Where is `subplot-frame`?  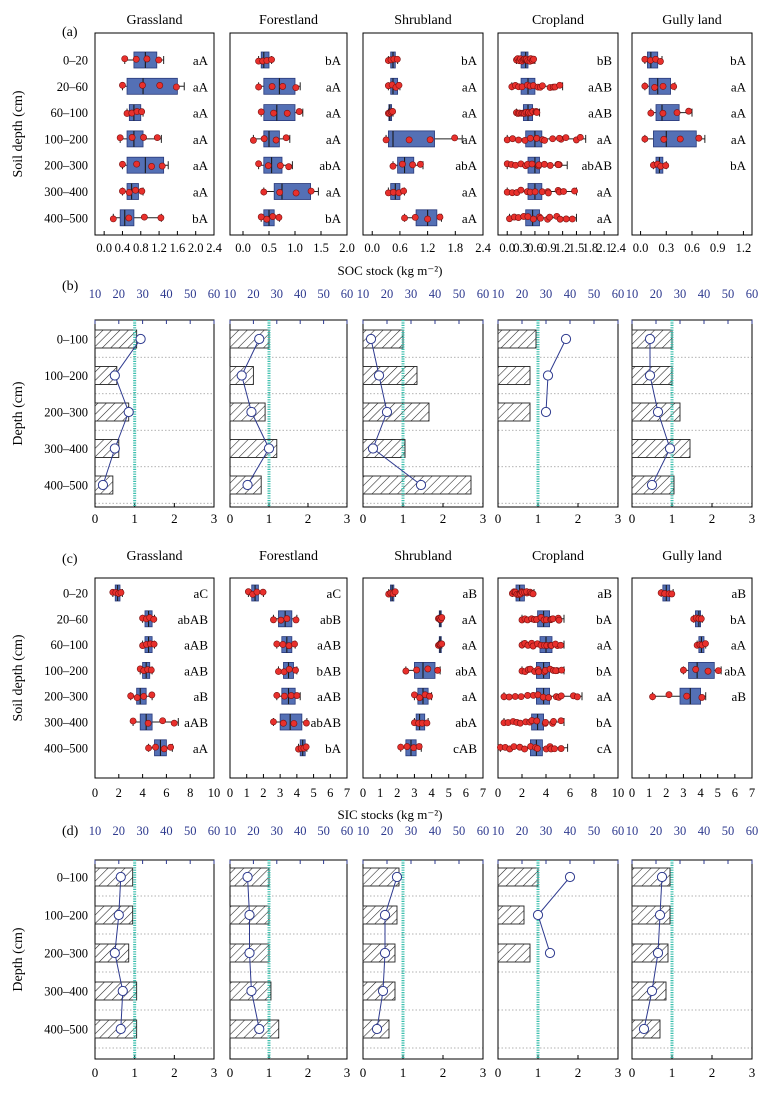
subplot-frame is located at coordinates (558, 678).